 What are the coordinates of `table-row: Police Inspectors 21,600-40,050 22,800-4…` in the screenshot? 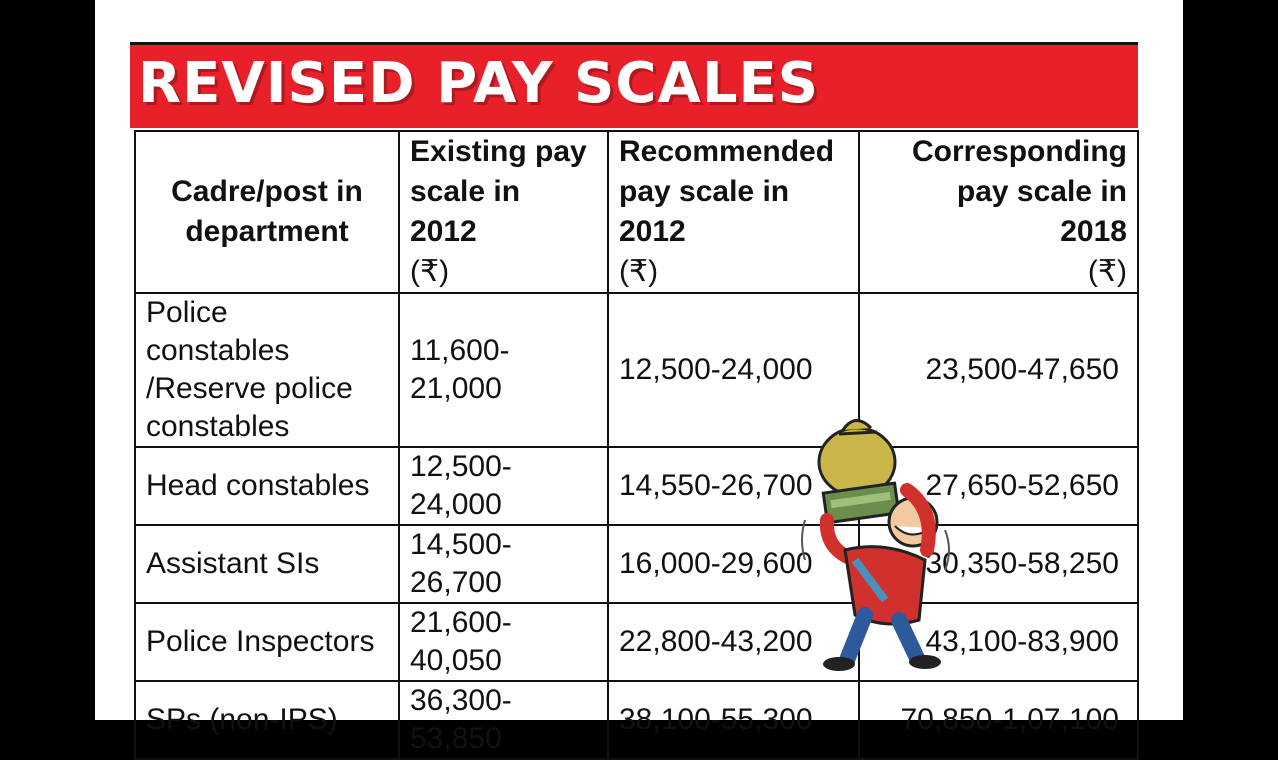 It's located at (636, 642).